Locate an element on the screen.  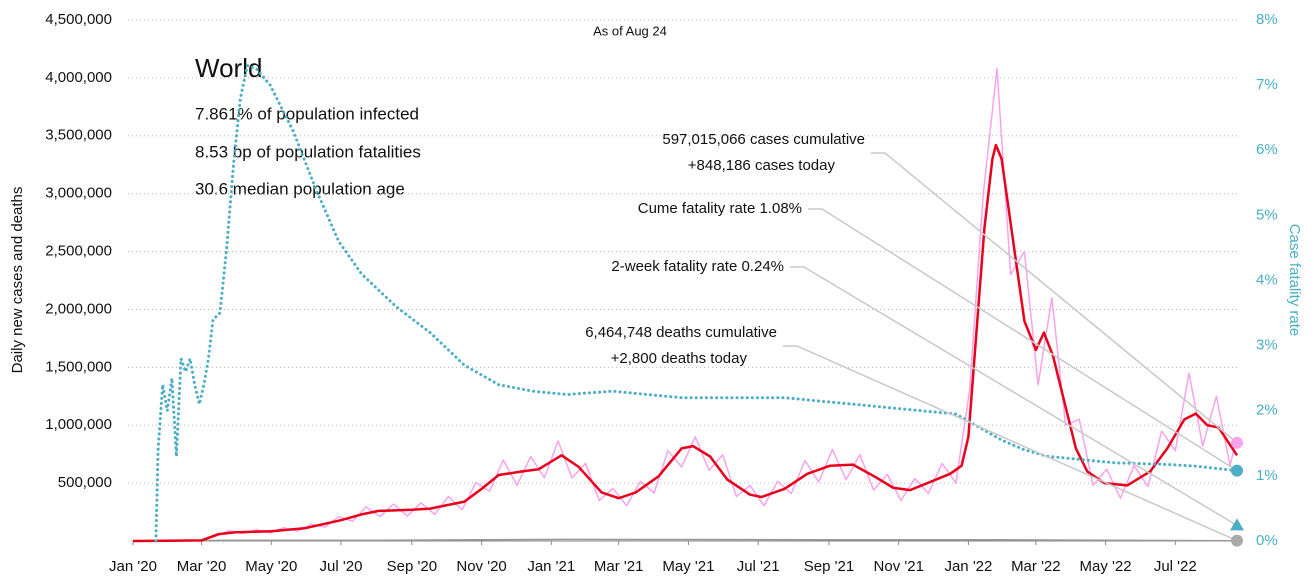
callout-label: 6,464,748 deaths cumulative is located at coordinates (681, 332).